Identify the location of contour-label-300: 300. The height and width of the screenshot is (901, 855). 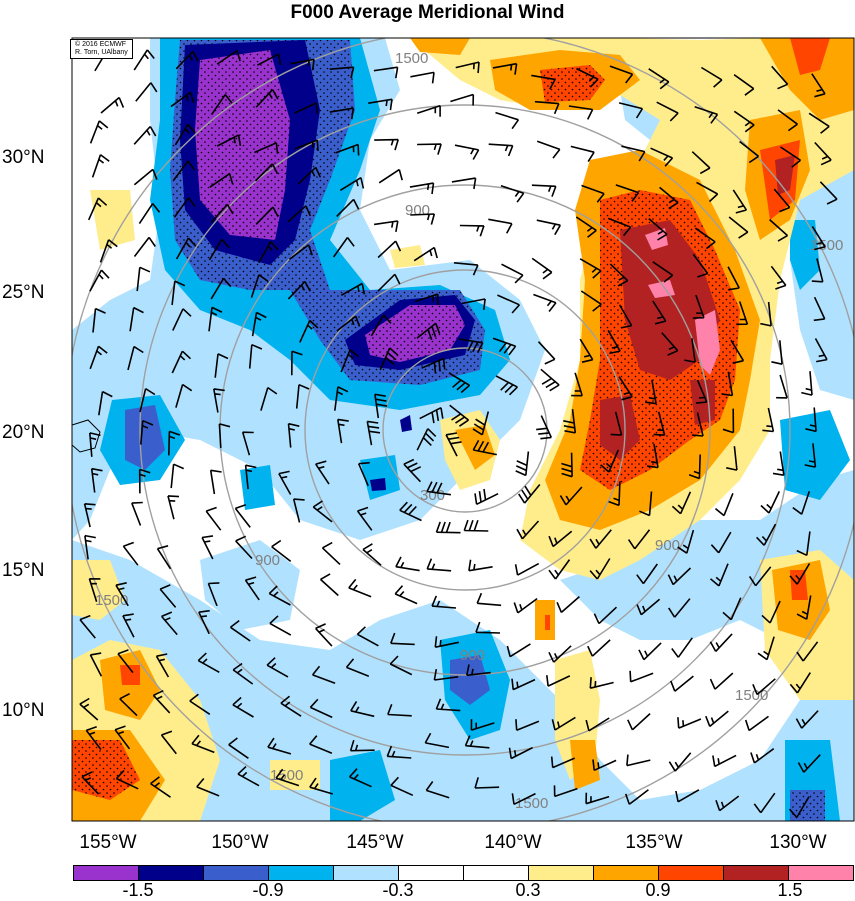
(432, 495).